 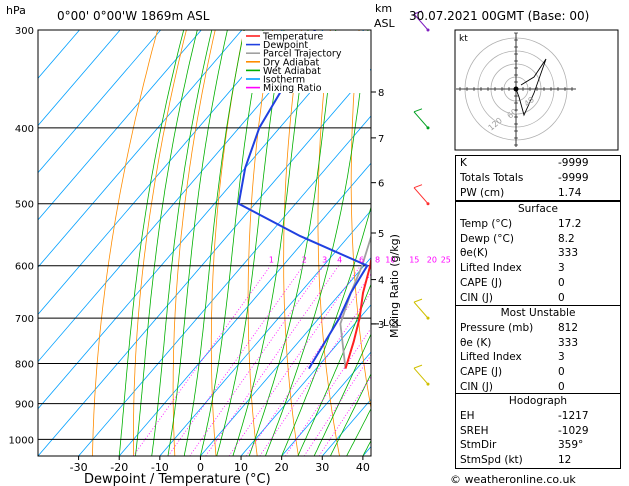 I want to click on x-axis-title: Dewpoint / Temperature (°C), so click(x=177, y=479).